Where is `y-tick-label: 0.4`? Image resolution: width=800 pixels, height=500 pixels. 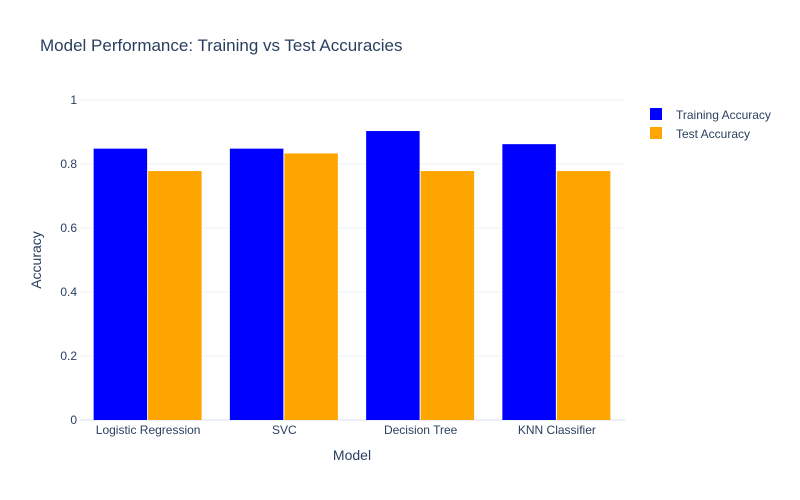 y-tick-label: 0.4 is located at coordinates (68, 292).